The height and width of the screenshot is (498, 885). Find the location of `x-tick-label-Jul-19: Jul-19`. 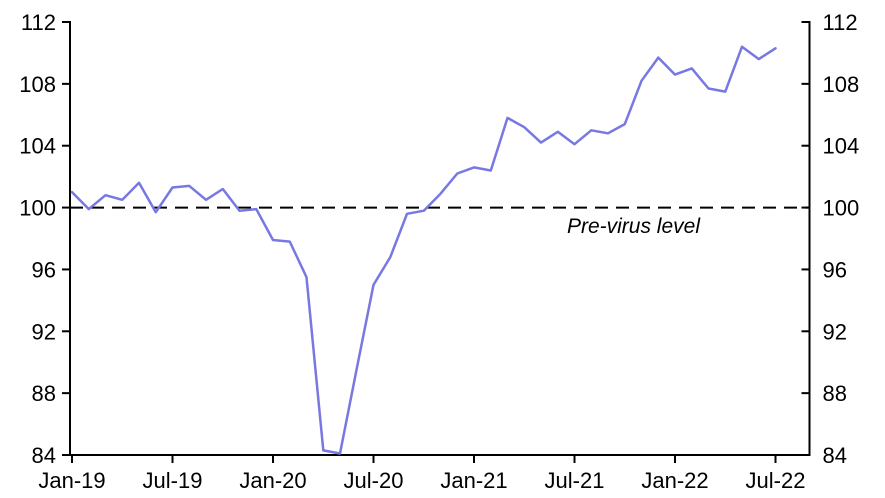

x-tick-label-Jul-19: Jul-19 is located at coordinates (173, 480).